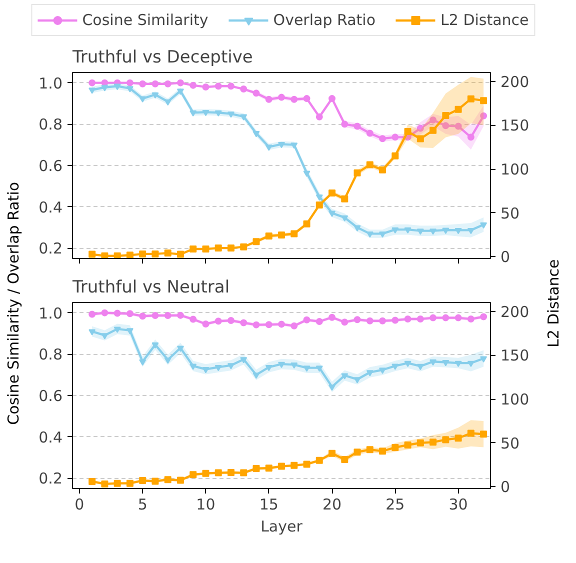 The width and height of the screenshot is (576, 563). I want to click on chart-title: Truthful vs Neutral, so click(151, 288).